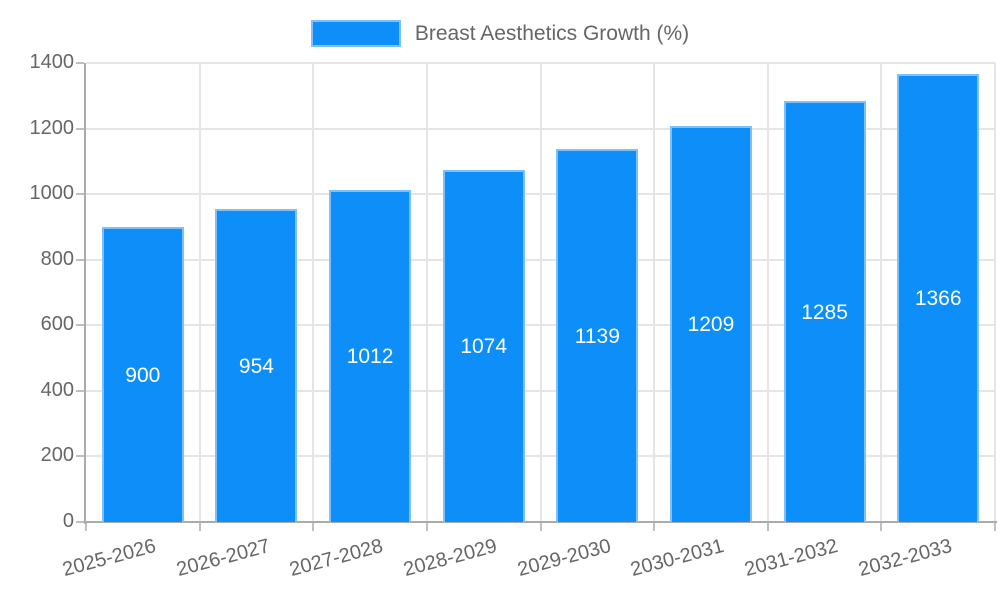 Image resolution: width=1000 pixels, height=600 pixels. I want to click on y-tick-label: 400, so click(57, 389).